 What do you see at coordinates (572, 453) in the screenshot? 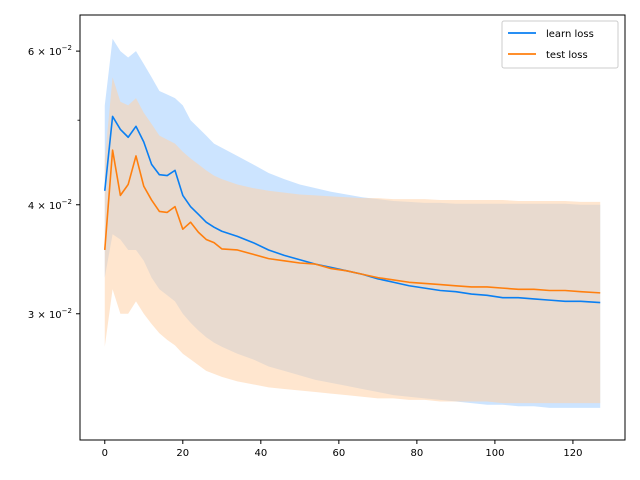
I see `x-tick-label: 120` at bounding box center [572, 453].